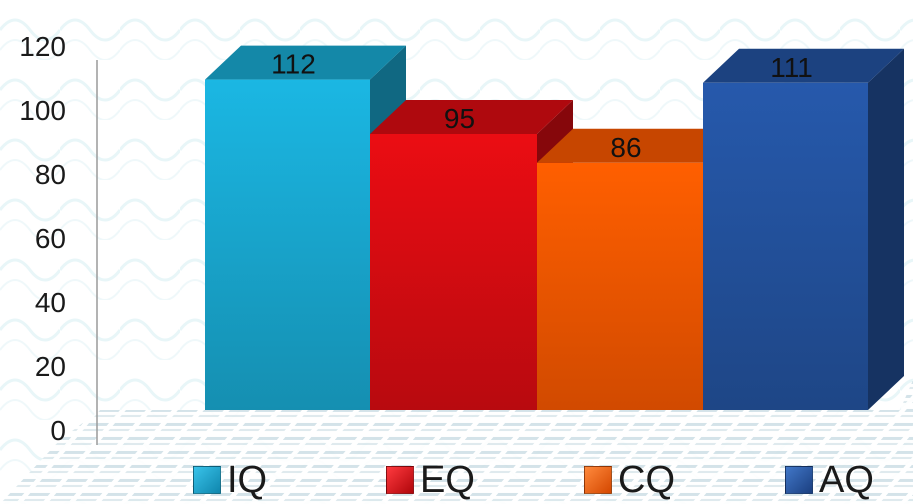 The height and width of the screenshot is (504, 913). I want to click on data-label-aq: 111, so click(791, 67).